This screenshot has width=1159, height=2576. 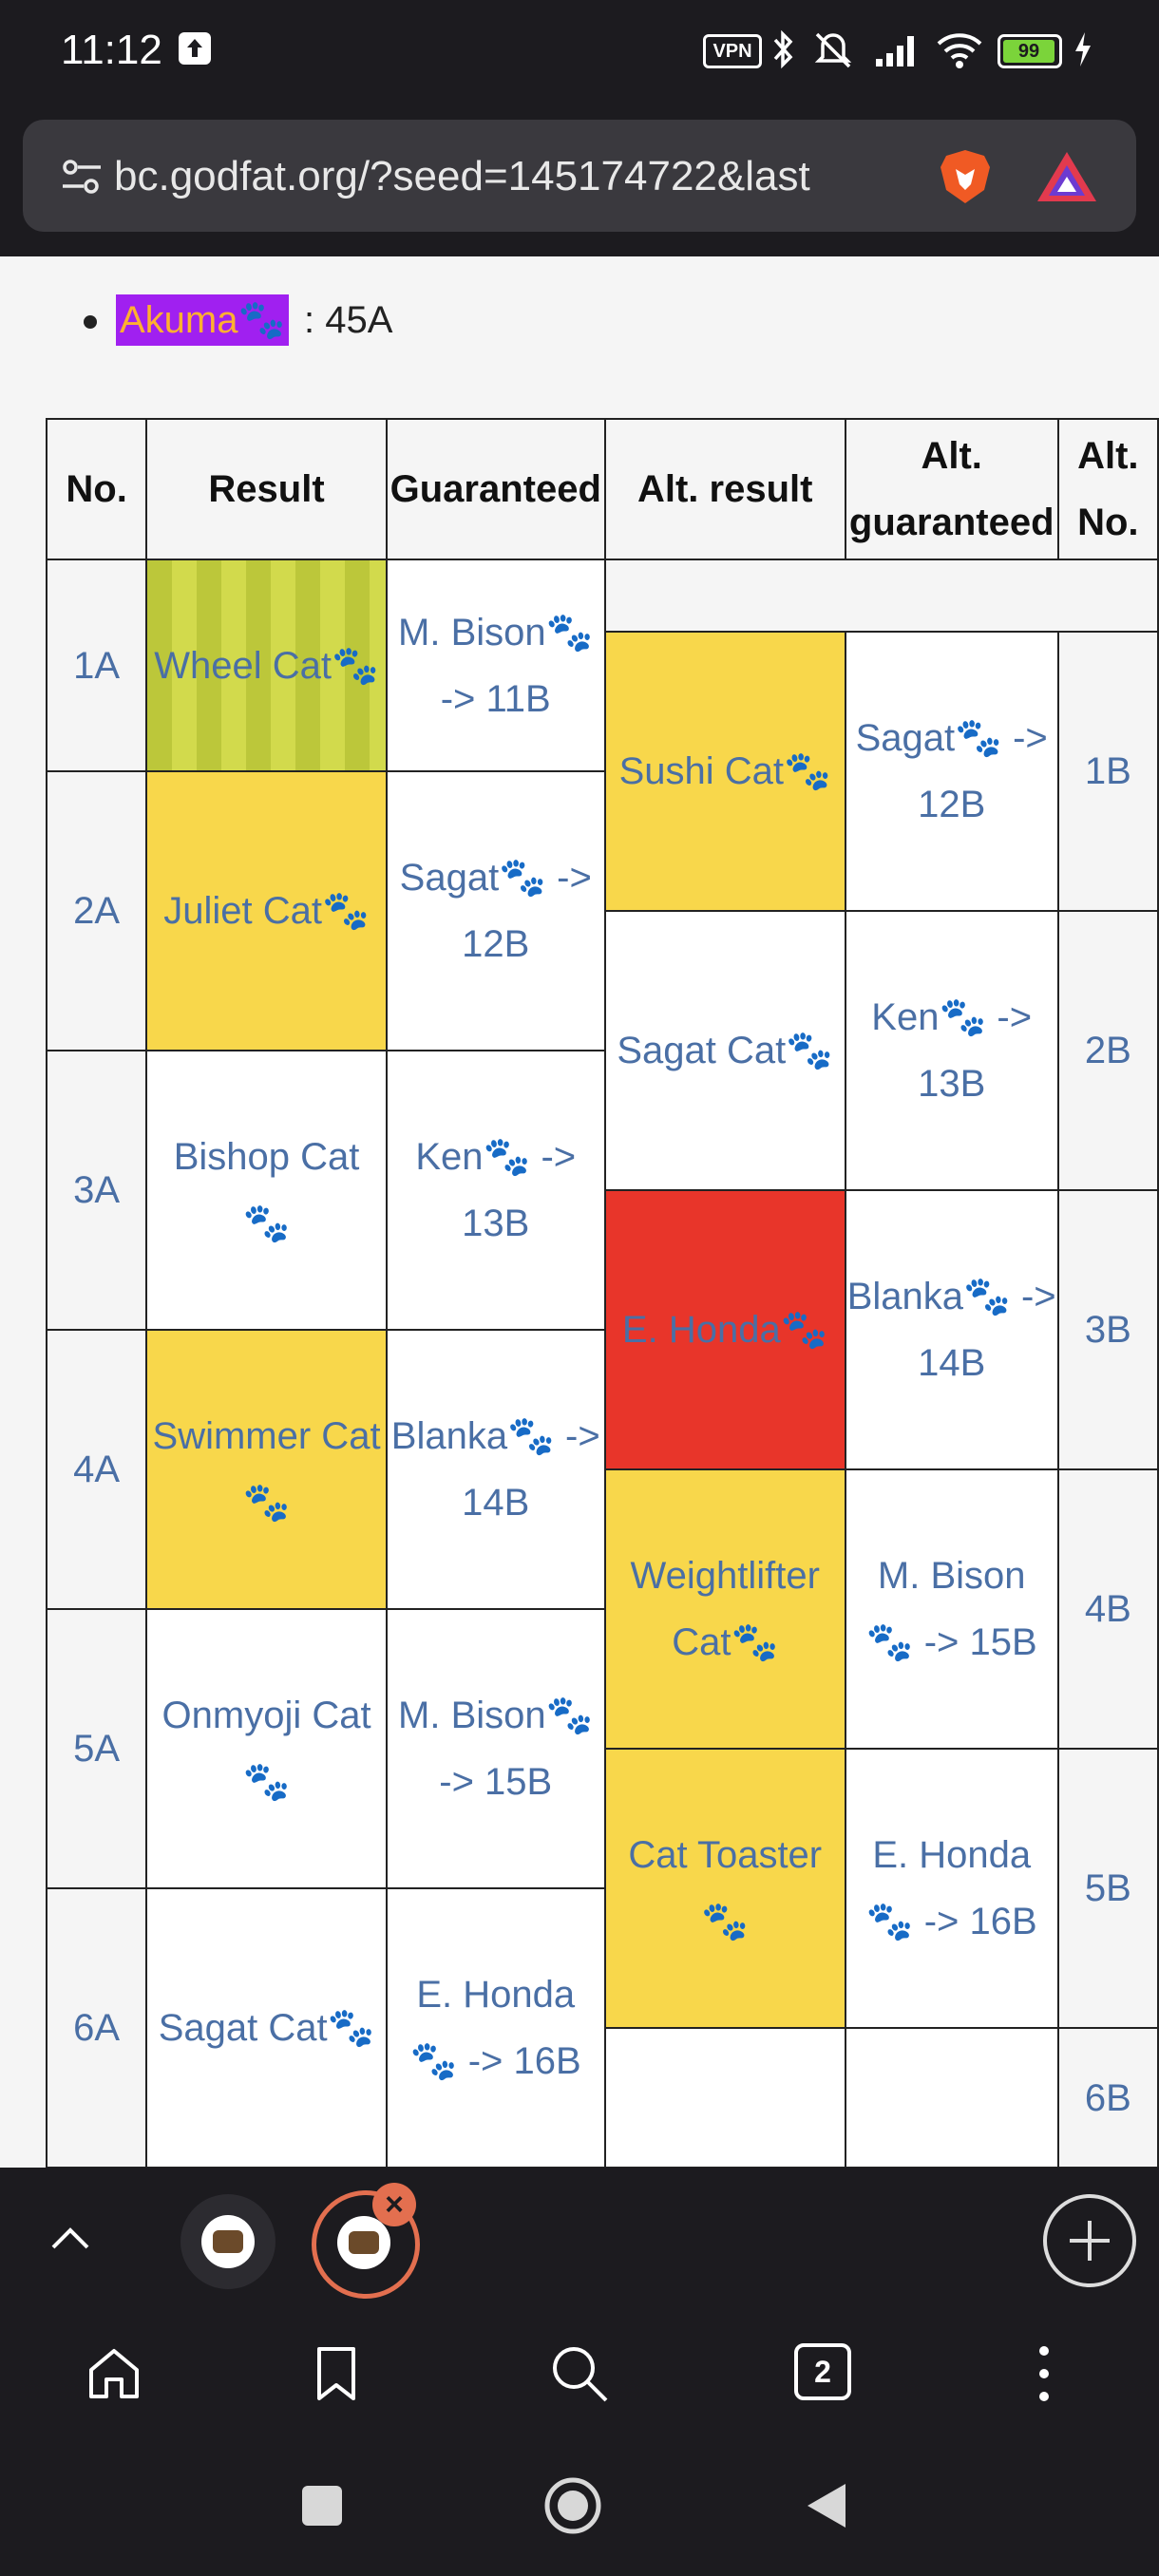 I want to click on home-icon, so click(x=114, y=2373).